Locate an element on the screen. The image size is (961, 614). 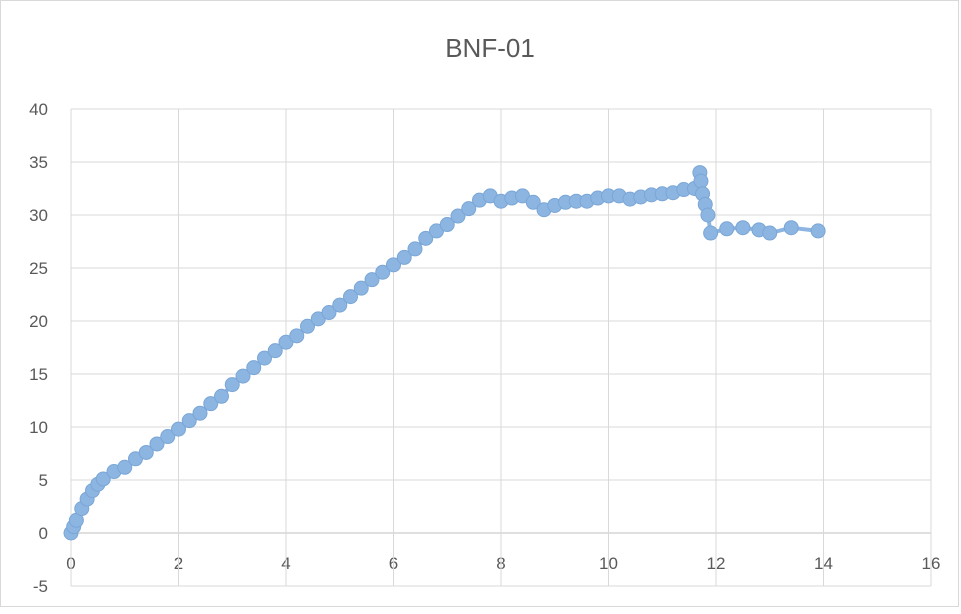
y-tick-label: 20 is located at coordinates (38, 321).